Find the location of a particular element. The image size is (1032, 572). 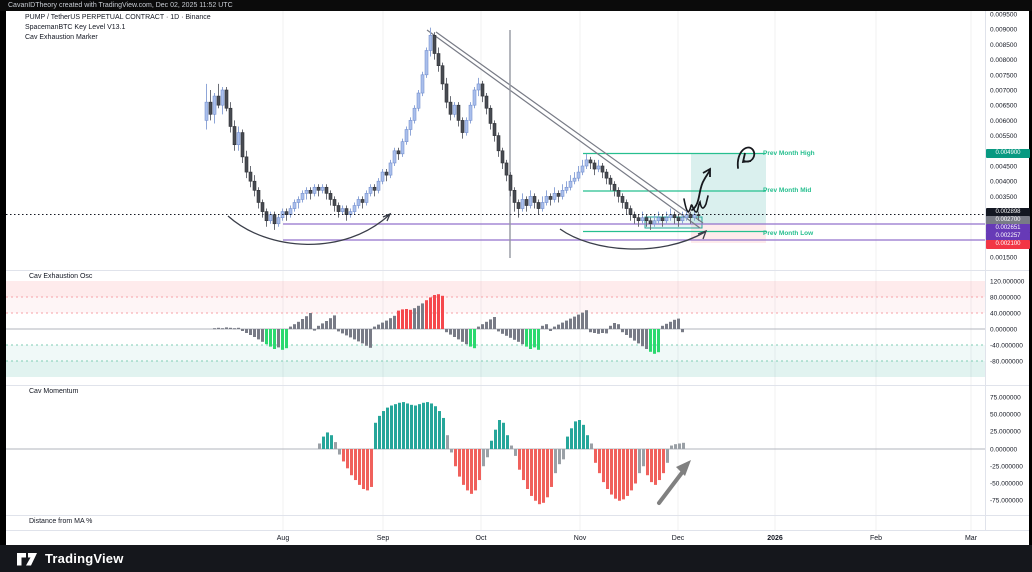

arc-1-arrowhead-icon is located at coordinates (387, 217).